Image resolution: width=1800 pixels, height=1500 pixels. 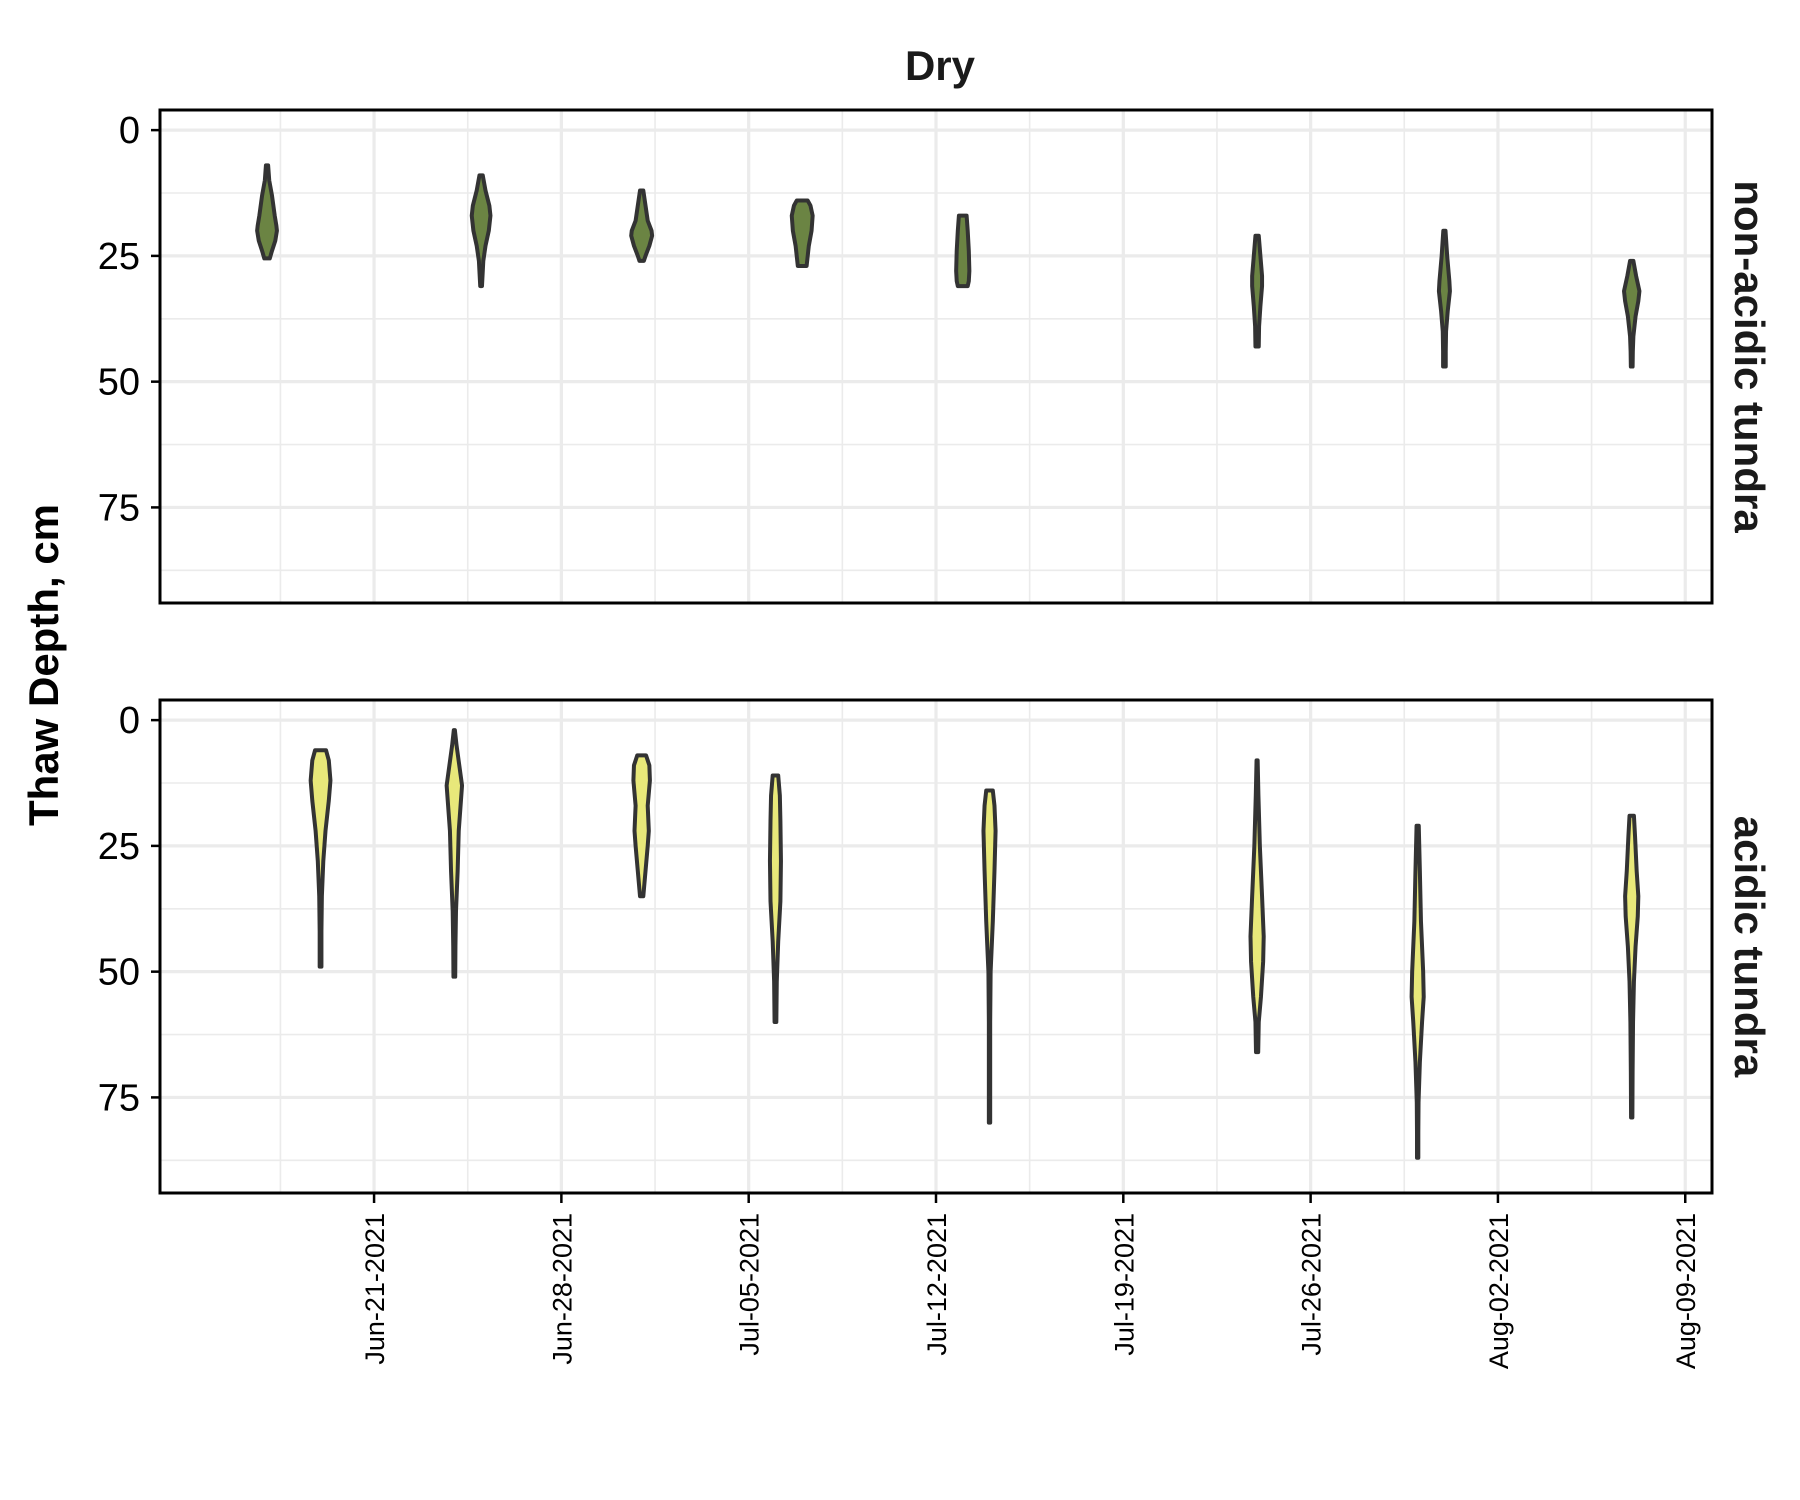 I want to click on x-tick-label: Jul-12-2021, so click(x=937, y=1284).